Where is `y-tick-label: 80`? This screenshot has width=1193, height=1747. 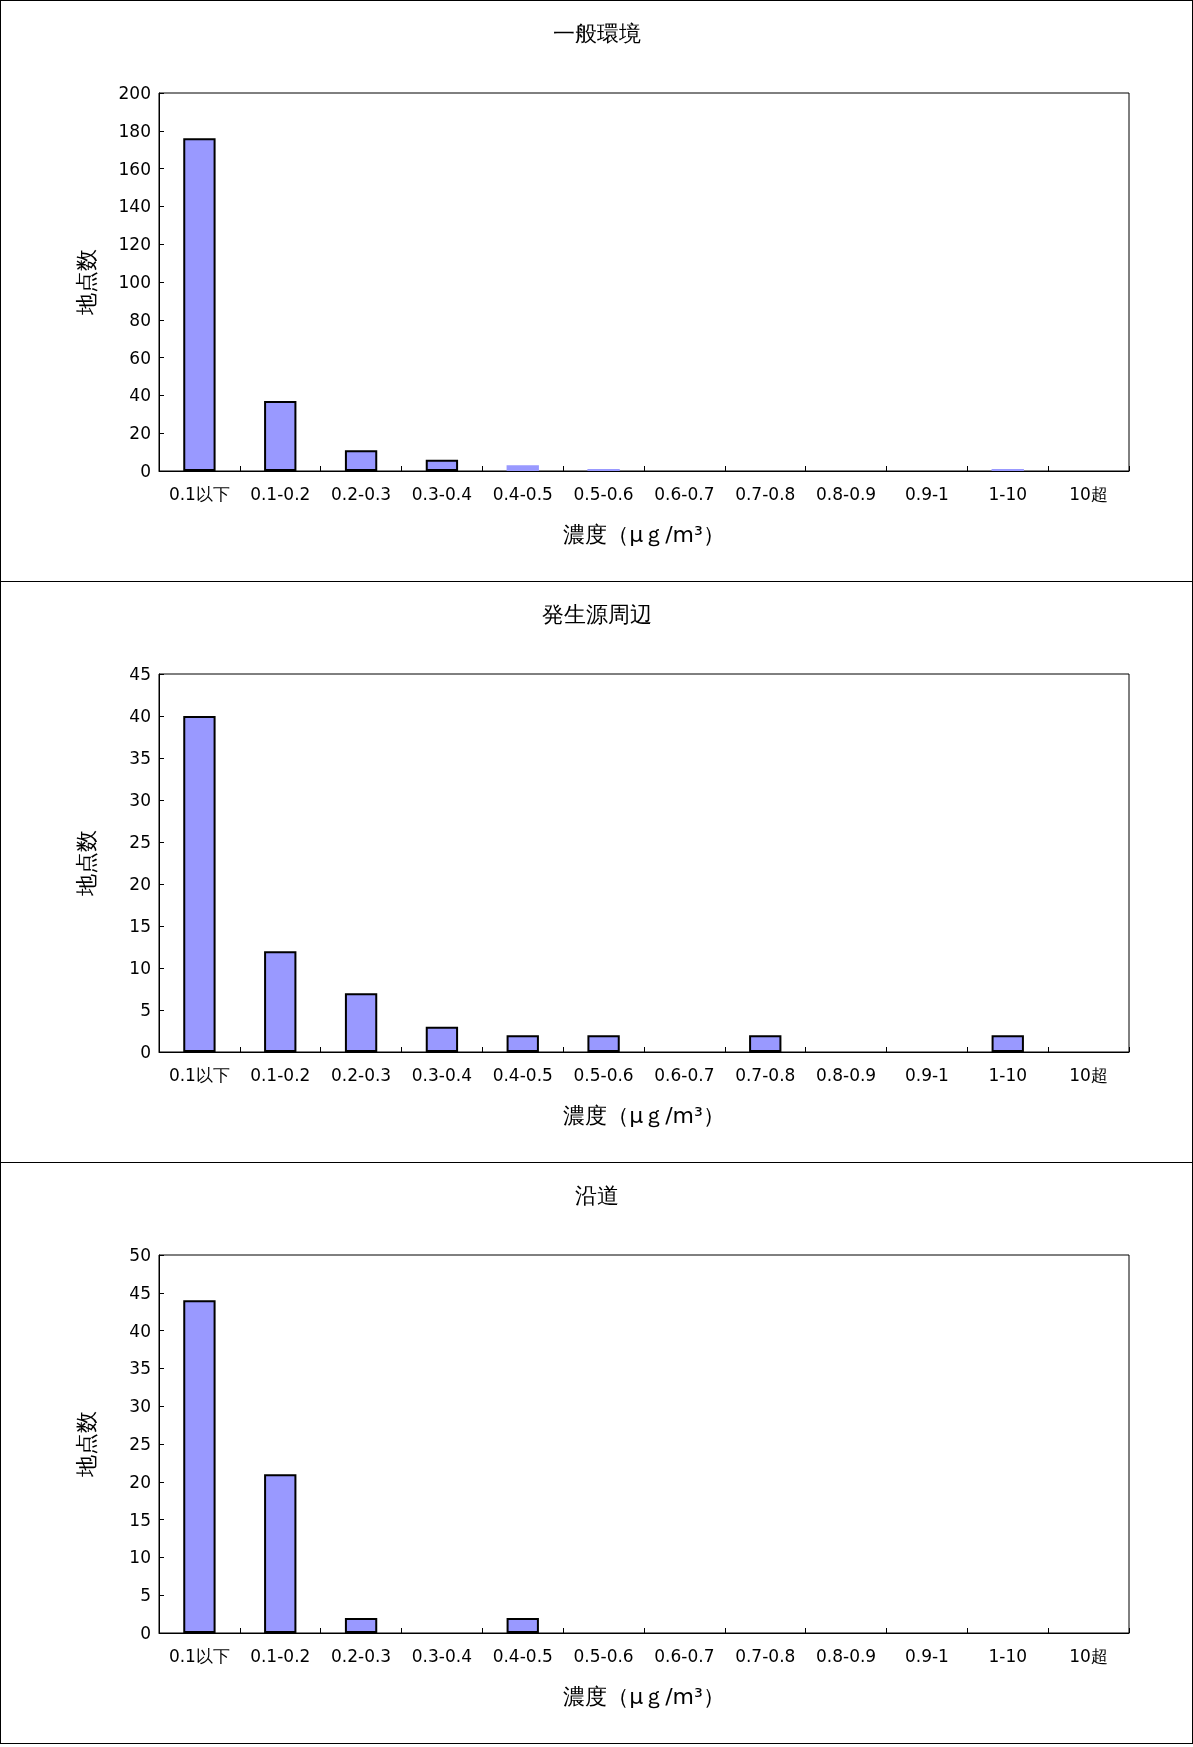
y-tick-label: 80 is located at coordinates (140, 319).